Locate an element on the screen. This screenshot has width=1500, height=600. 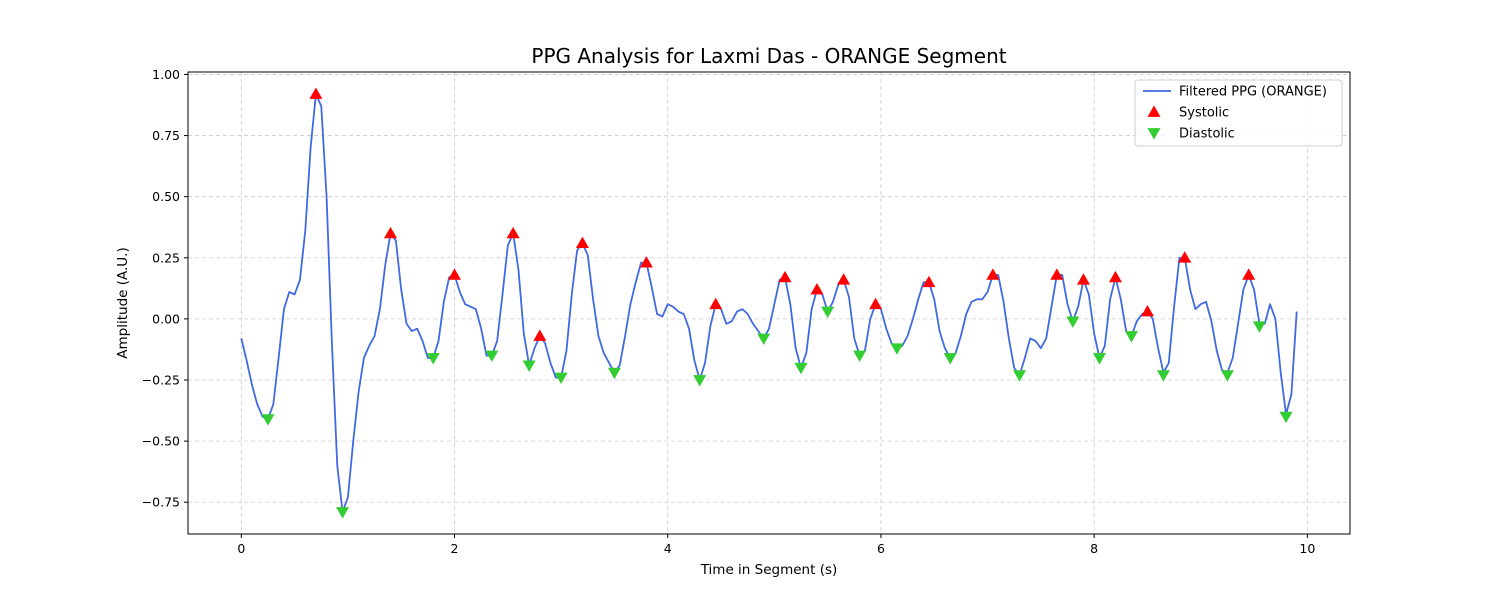
y-tick-label: 0.75 is located at coordinates (166, 135).